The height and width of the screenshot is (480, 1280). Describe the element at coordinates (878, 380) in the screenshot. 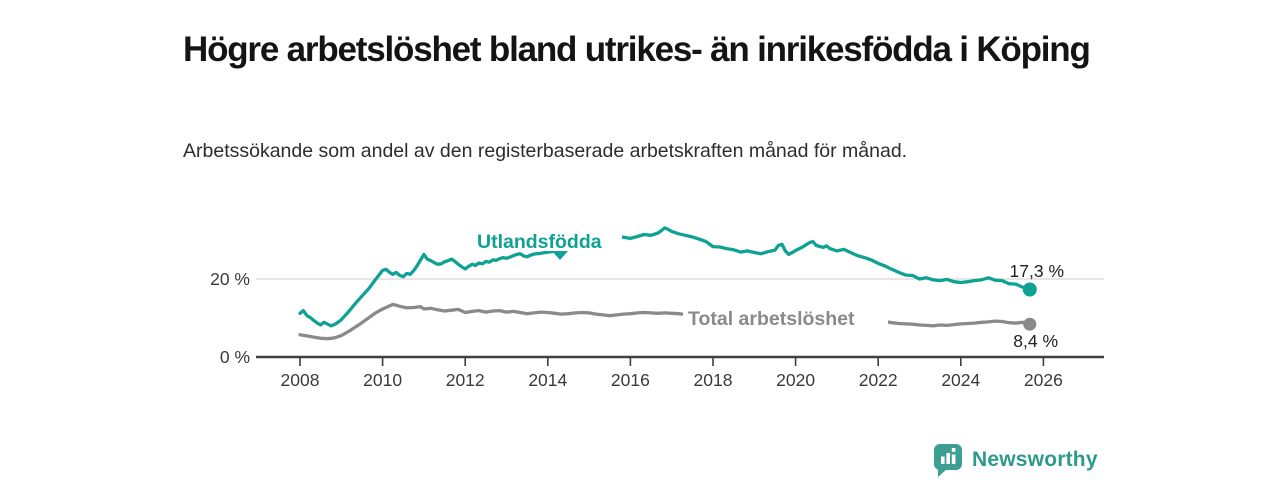

I see `x-tick-label: 2022` at that location.